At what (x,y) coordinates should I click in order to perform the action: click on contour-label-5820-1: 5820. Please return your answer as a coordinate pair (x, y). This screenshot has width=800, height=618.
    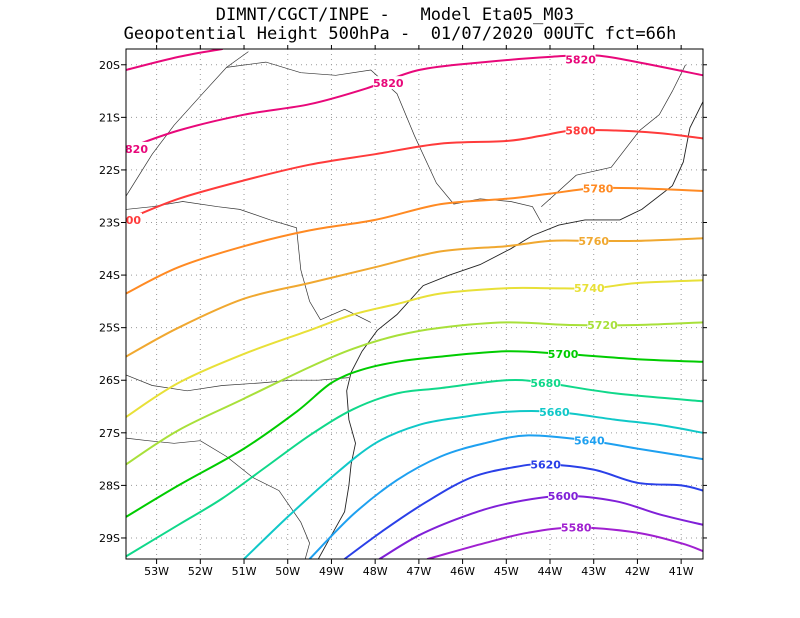
    Looking at the image, I should click on (388, 83).